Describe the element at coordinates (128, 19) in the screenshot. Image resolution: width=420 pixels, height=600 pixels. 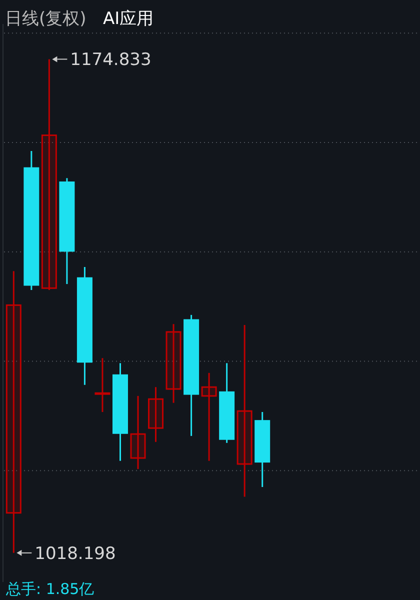
I see `chart-subtitle: AI应用` at that location.